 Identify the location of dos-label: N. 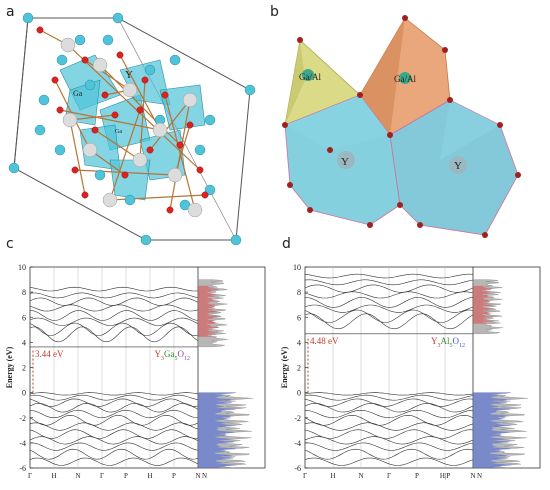
(479, 476).